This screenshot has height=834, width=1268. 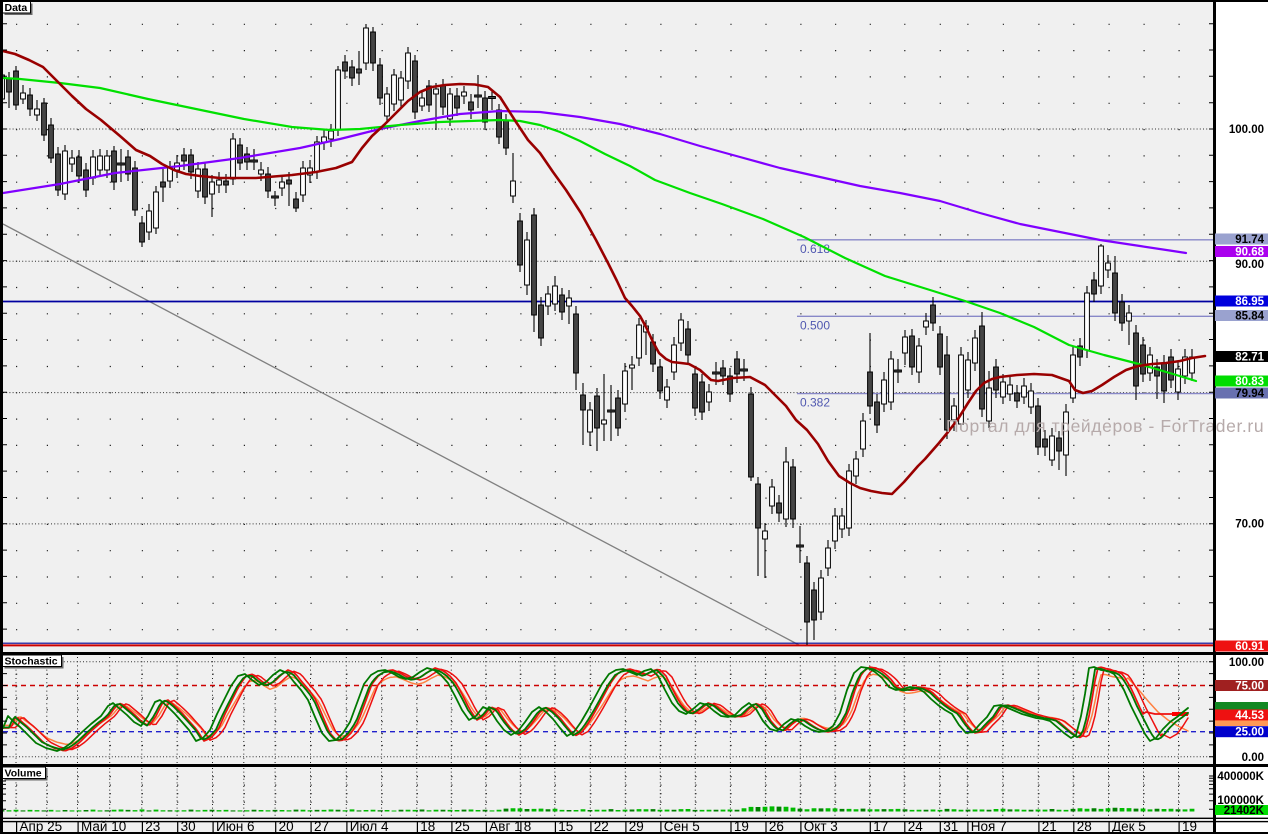 I want to click on svg-text: 17, so click(x=880, y=826).